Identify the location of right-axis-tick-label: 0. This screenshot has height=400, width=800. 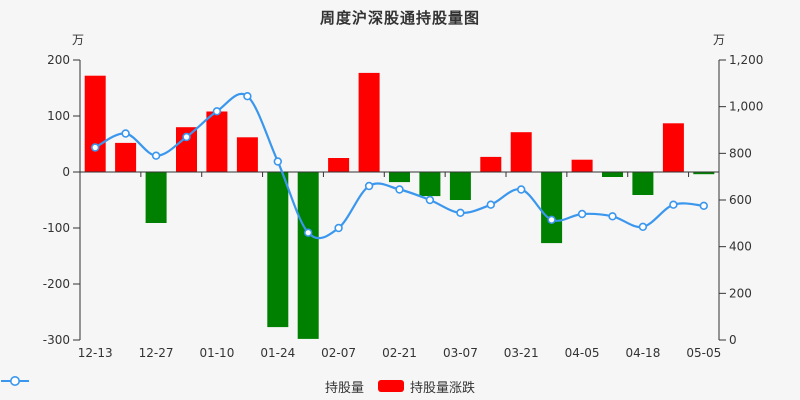
(733, 340).